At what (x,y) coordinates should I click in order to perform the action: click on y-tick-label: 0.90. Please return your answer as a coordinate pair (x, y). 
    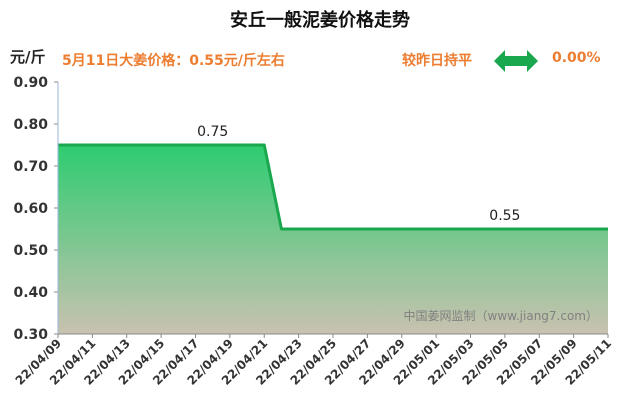
    Looking at the image, I should click on (30, 83).